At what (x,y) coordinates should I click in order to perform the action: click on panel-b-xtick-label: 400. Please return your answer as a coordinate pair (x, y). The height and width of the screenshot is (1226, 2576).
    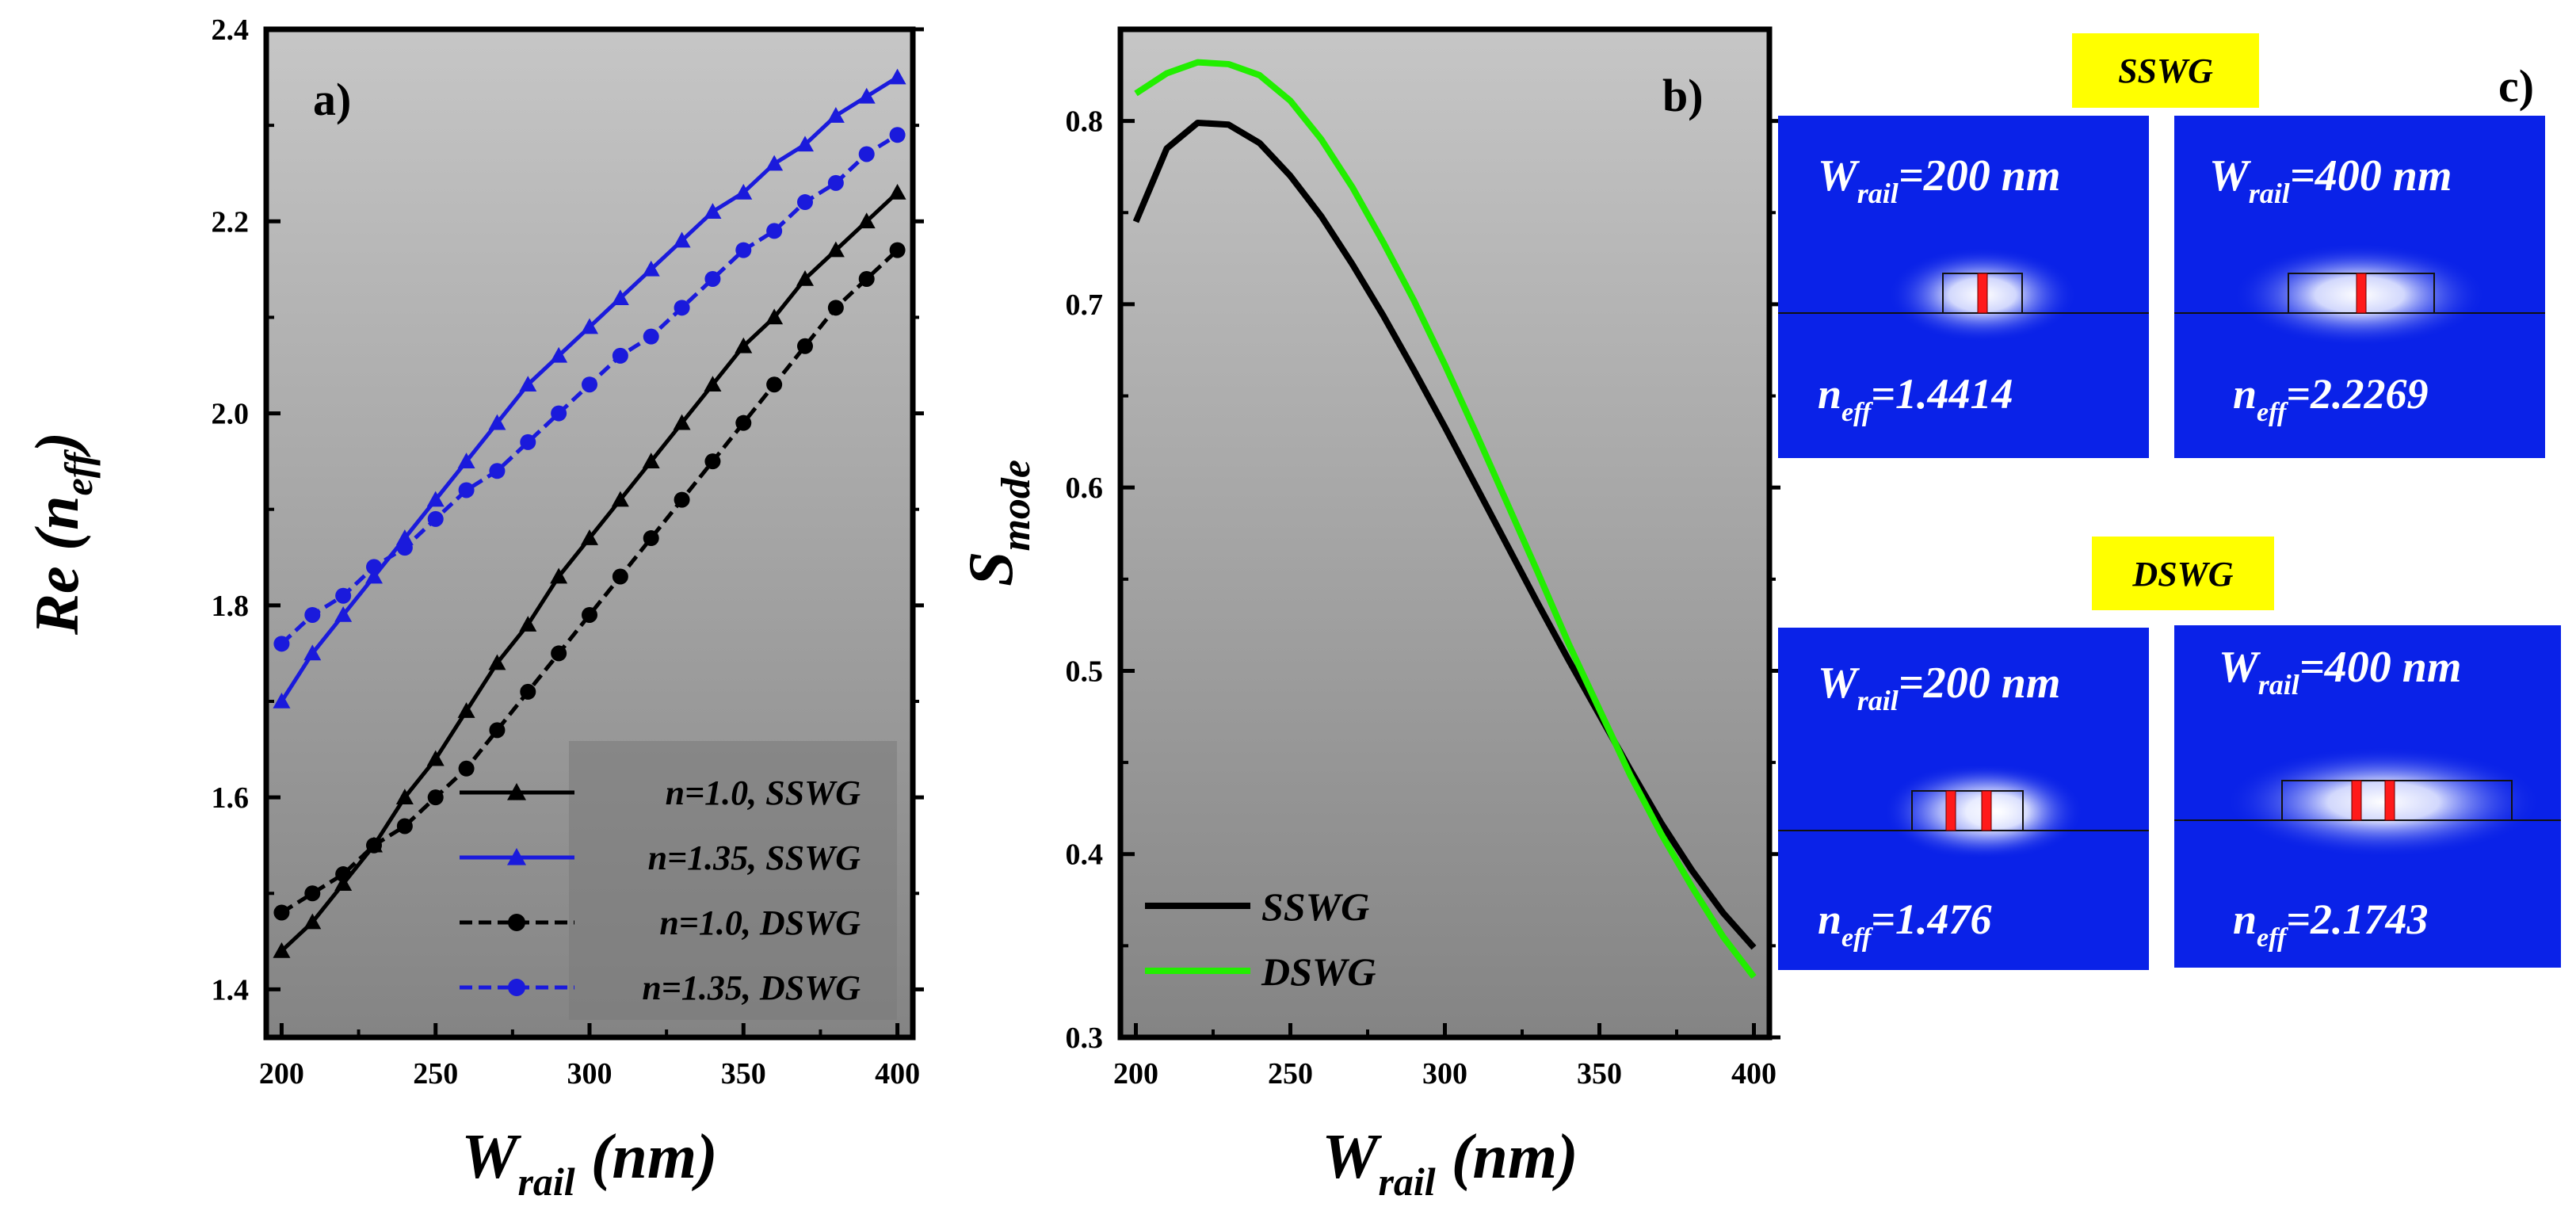
    Looking at the image, I should click on (1753, 1073).